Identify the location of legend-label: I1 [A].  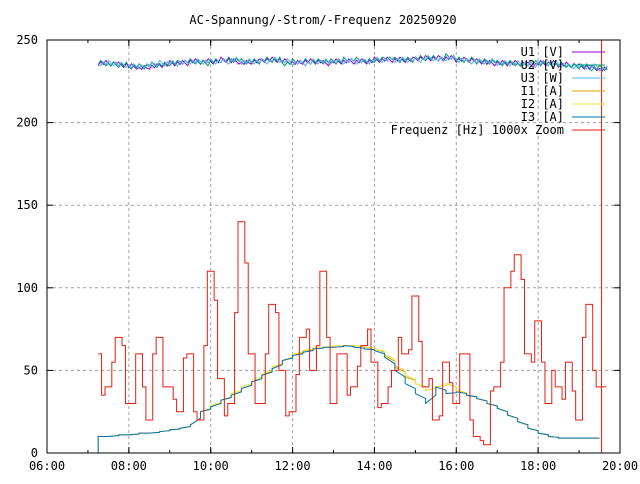
(542, 91).